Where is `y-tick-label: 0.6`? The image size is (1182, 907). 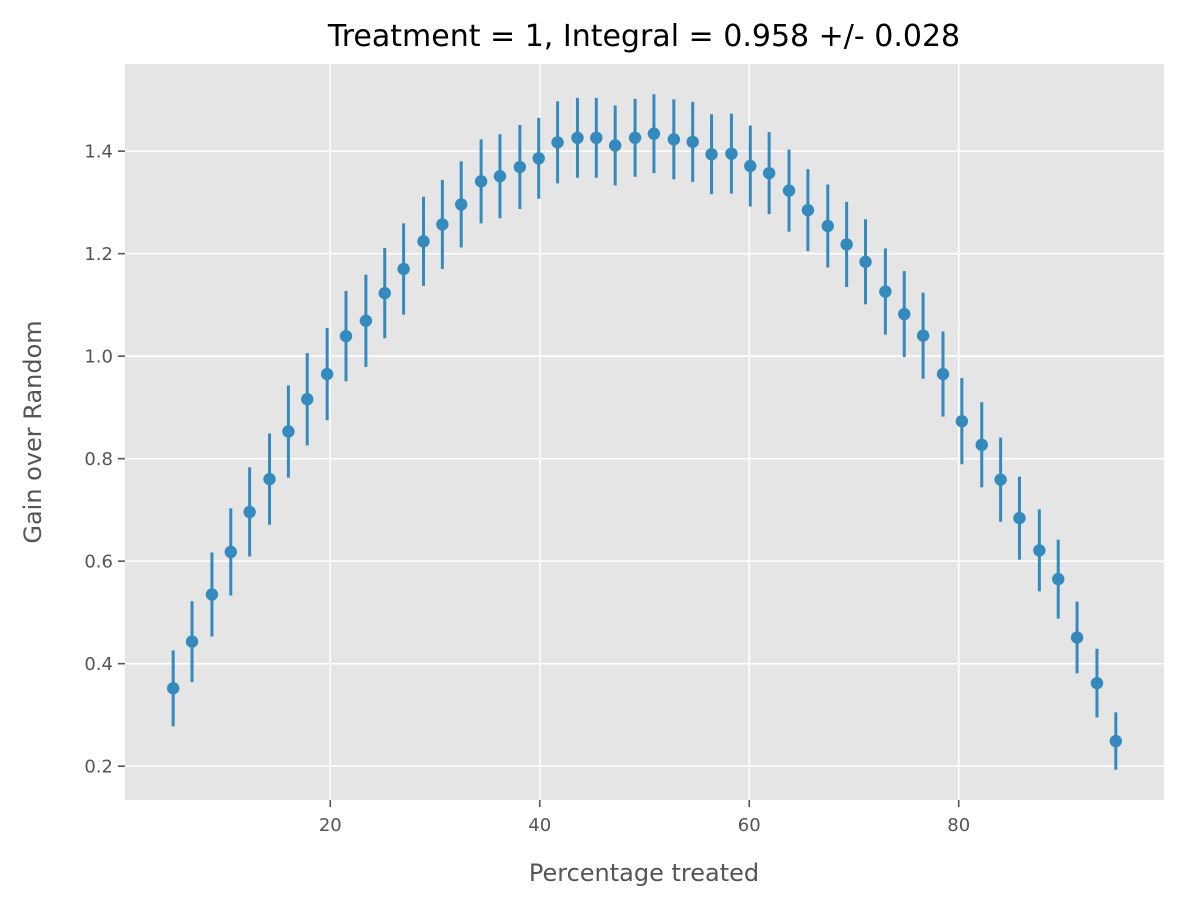 y-tick-label: 0.6 is located at coordinates (98, 562).